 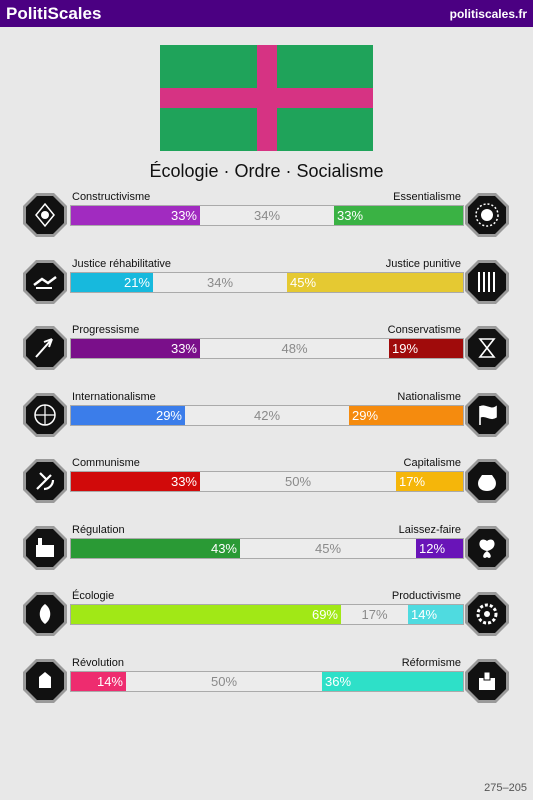 I want to click on axis-left-label: Écologie, so click(x=93, y=596).